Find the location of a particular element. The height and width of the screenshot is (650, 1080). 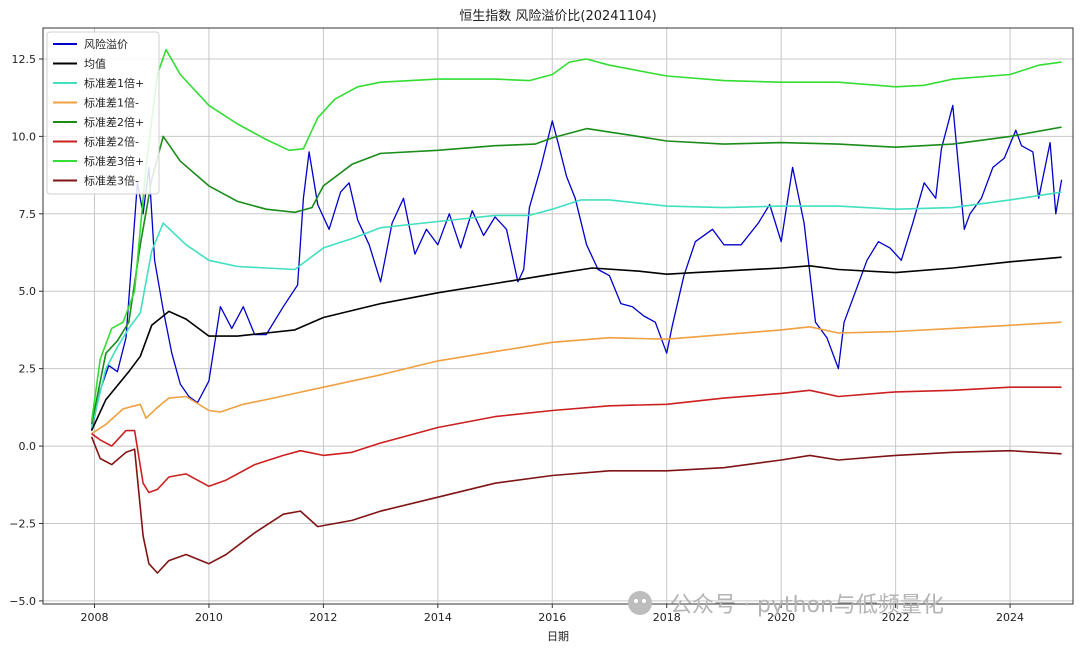

watermark-text: 公众号 · python与低频量化 is located at coordinates (807, 605).